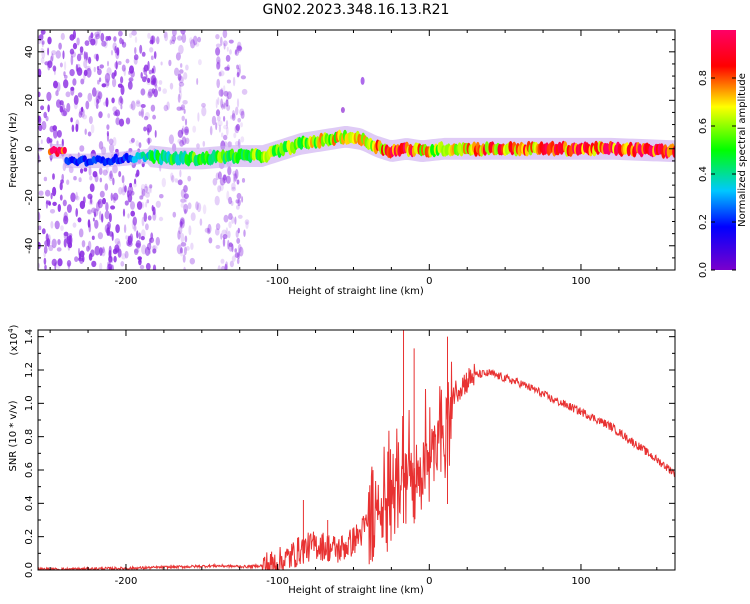 This screenshot has width=750, height=604. I want to click on snr-scale-base: (x10, so click(14, 344).